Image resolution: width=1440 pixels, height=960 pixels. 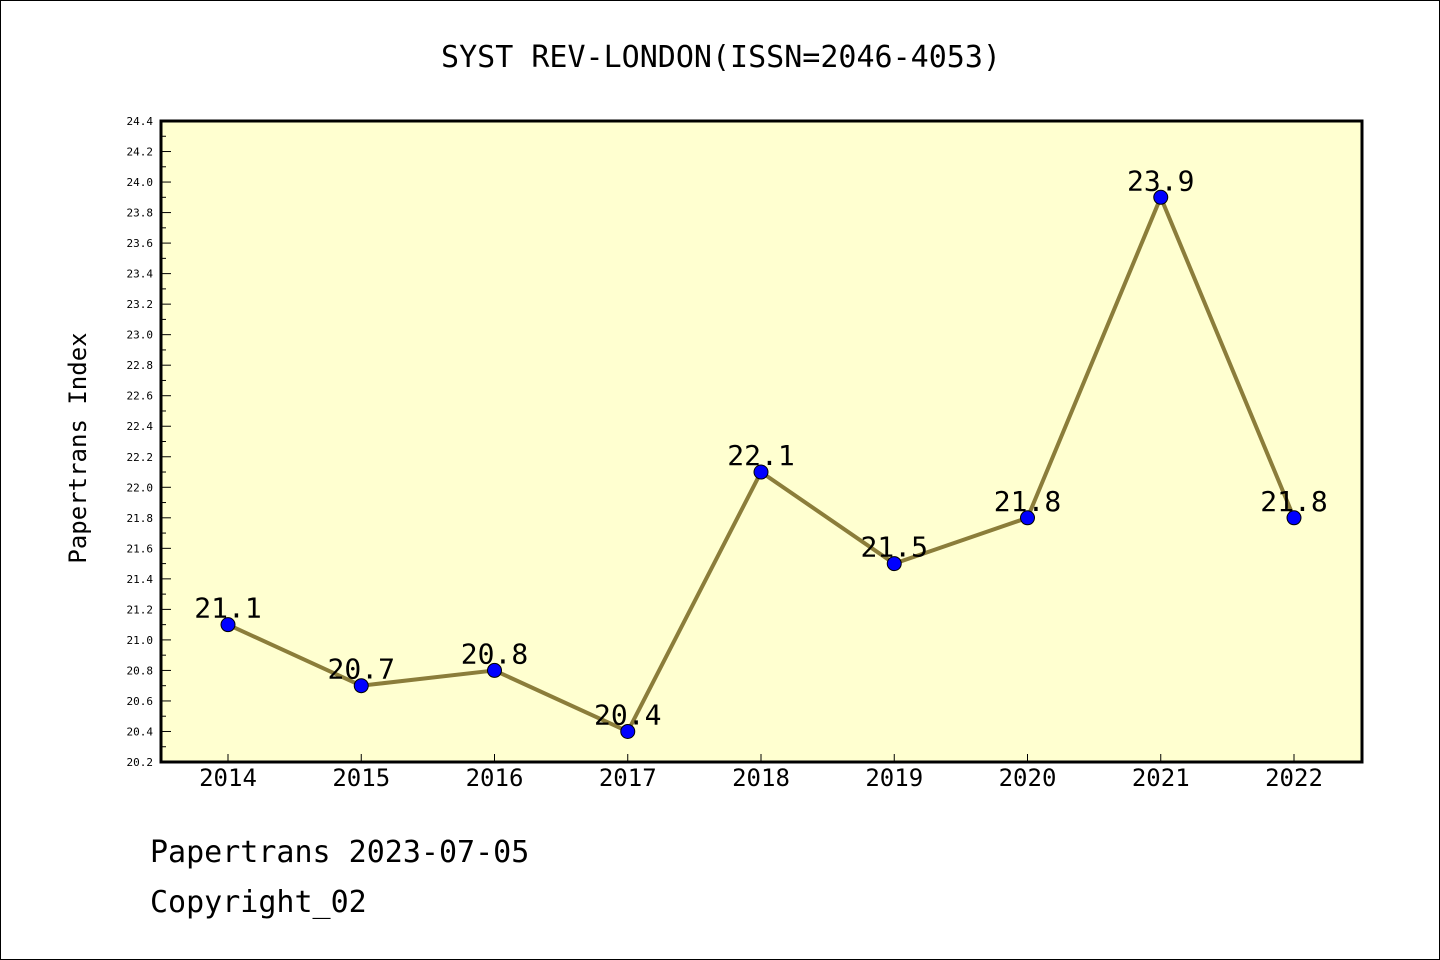 I want to click on data-label: 23.9, so click(x=1160, y=180).